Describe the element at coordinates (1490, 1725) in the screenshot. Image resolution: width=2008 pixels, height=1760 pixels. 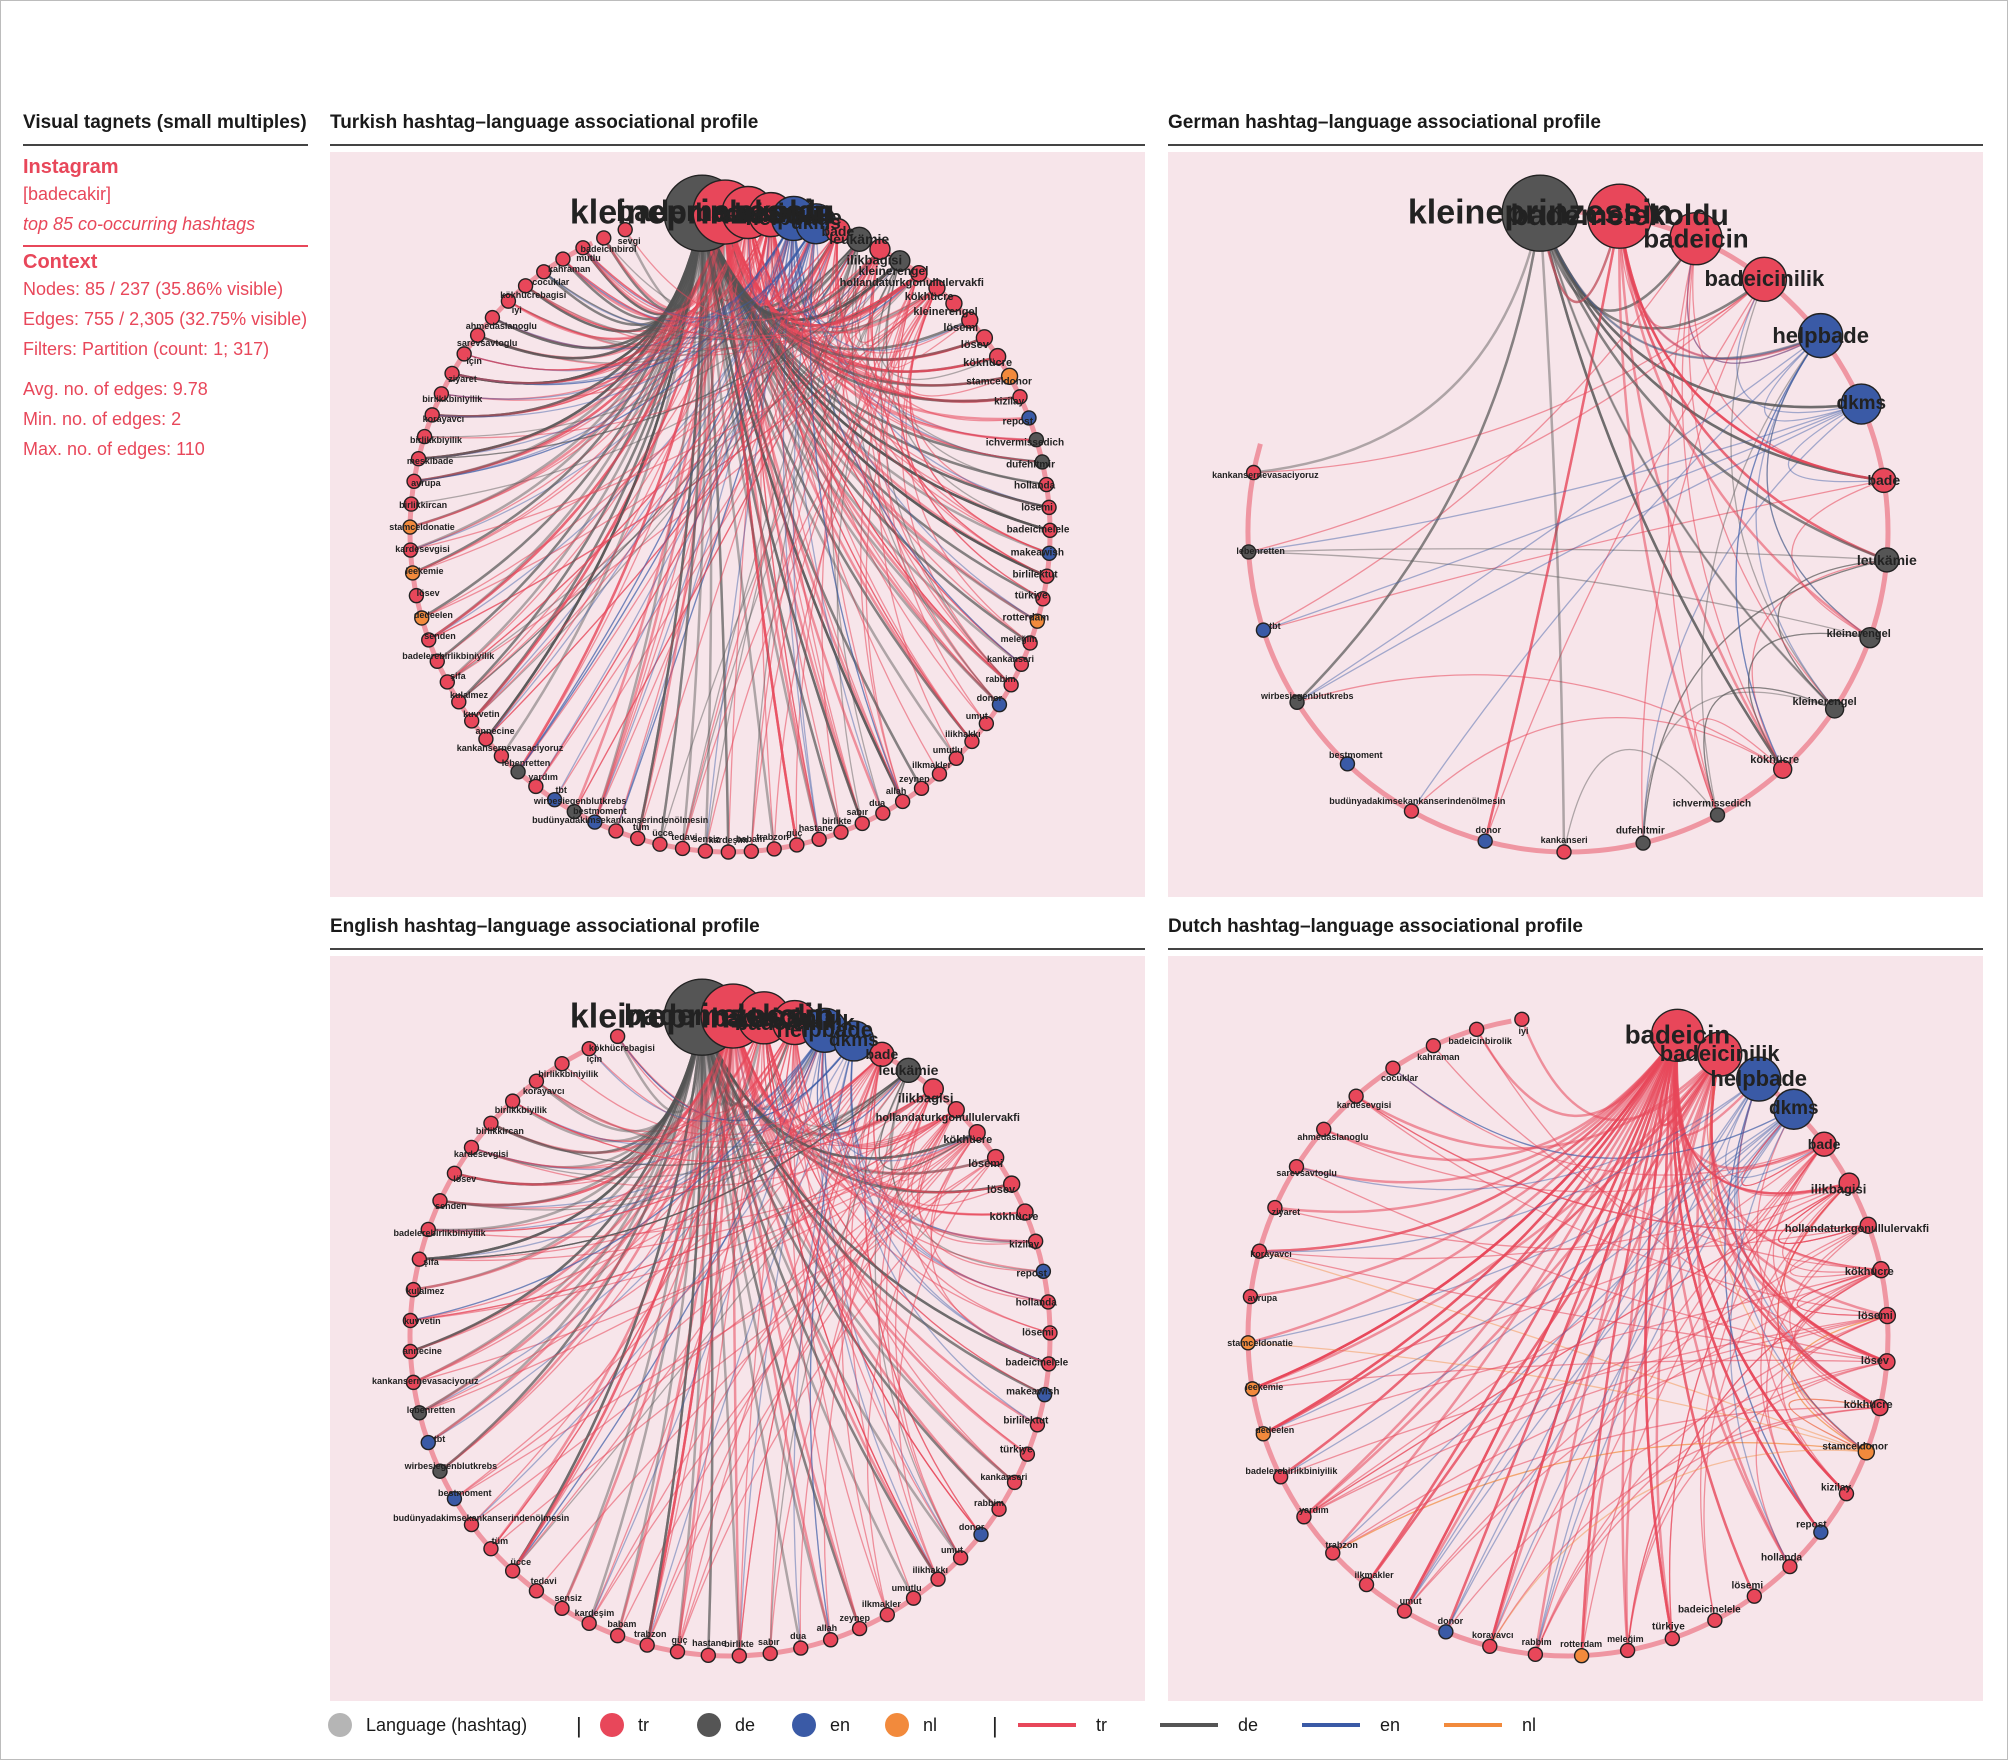
I see `legend-edge-nl: nl` at that location.